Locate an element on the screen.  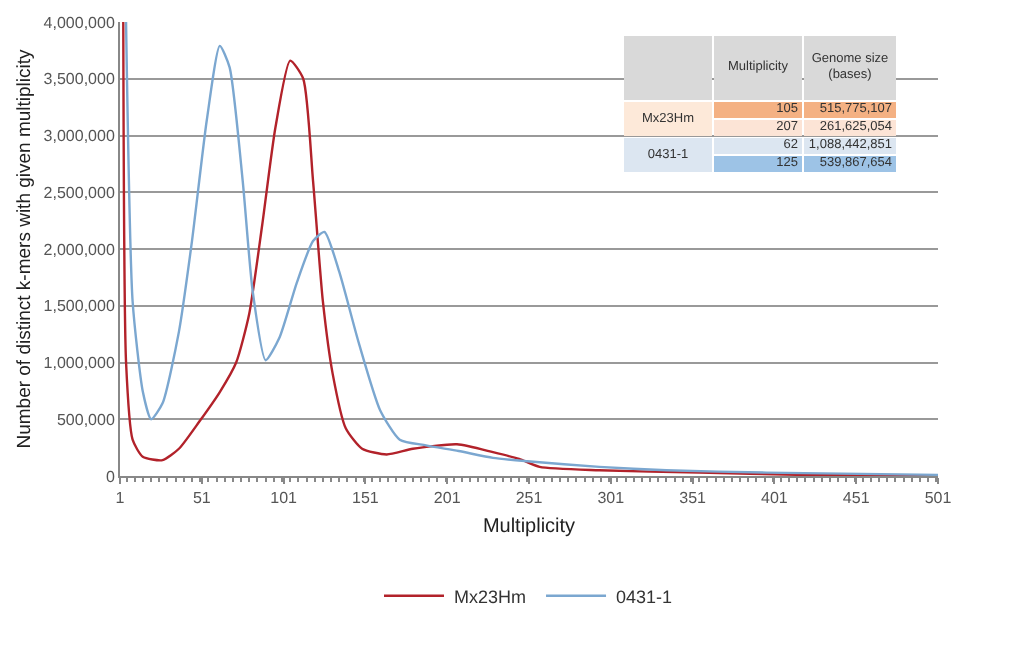
x-tick-label: 251 is located at coordinates (529, 498).